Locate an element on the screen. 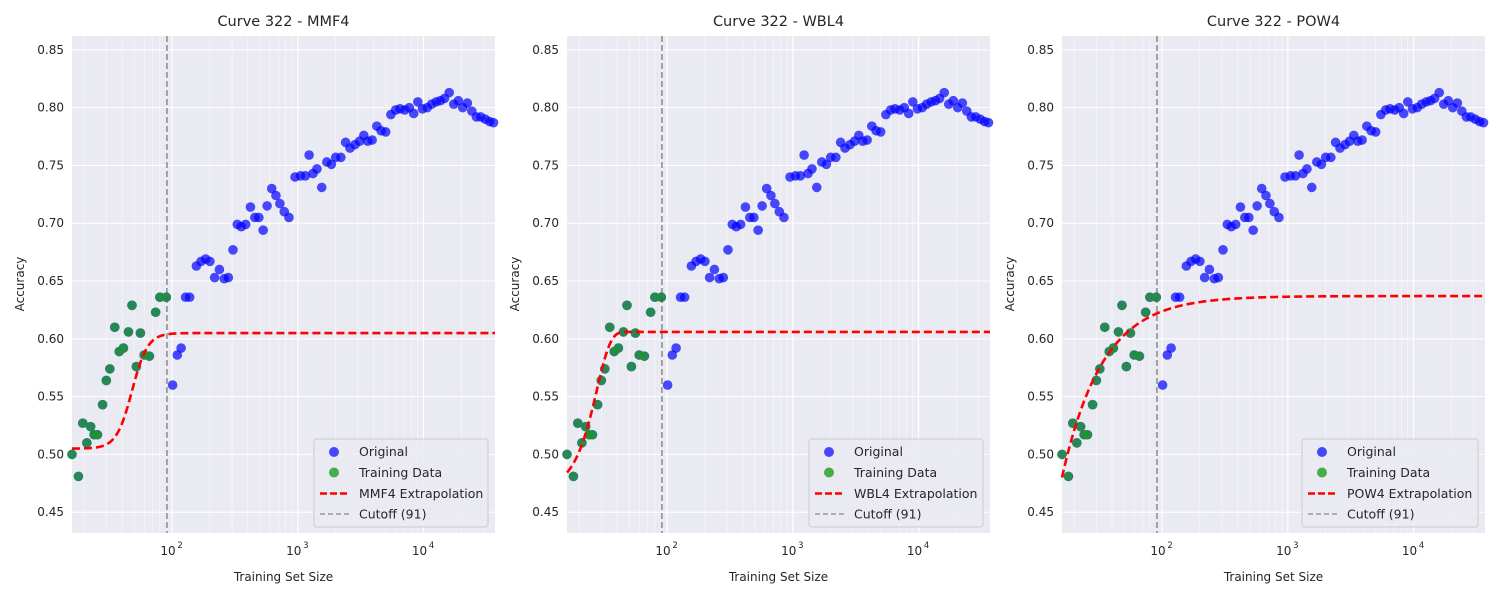  y-tick-label: 0.50 is located at coordinates (1040, 454).